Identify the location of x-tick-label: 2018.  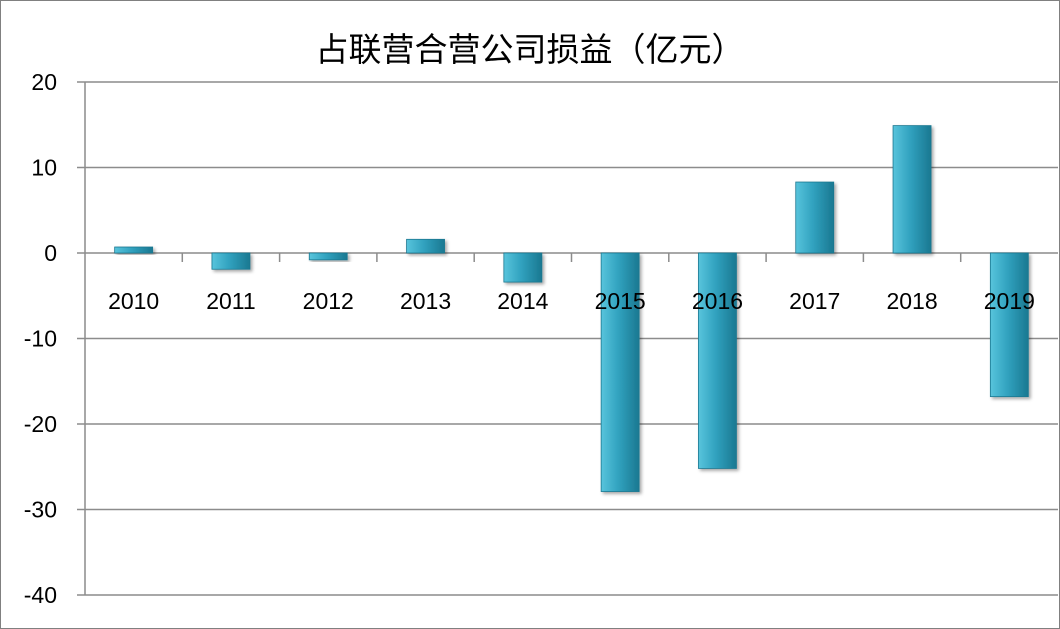
(911, 301).